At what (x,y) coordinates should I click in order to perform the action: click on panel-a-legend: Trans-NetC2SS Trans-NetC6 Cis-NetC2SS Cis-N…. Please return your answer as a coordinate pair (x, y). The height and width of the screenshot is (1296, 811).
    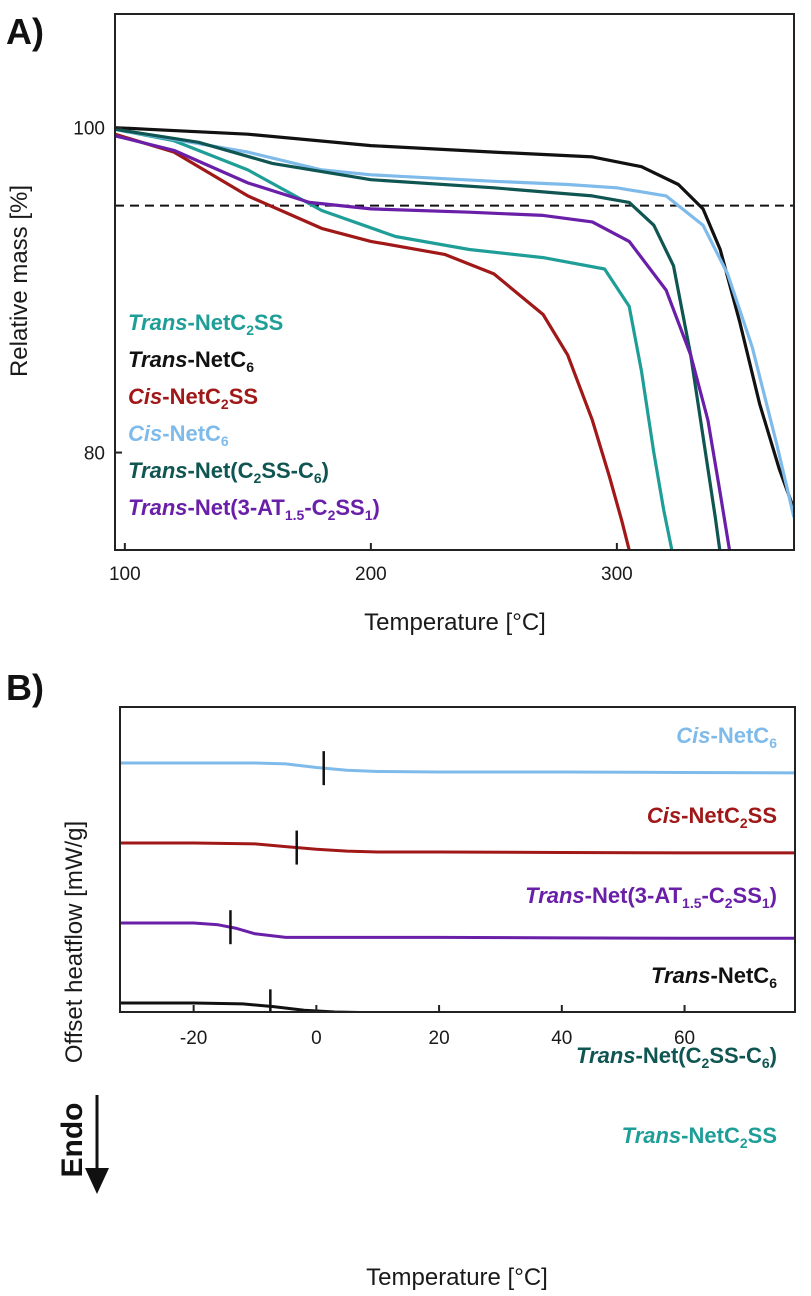
    Looking at the image, I should click on (254, 416).